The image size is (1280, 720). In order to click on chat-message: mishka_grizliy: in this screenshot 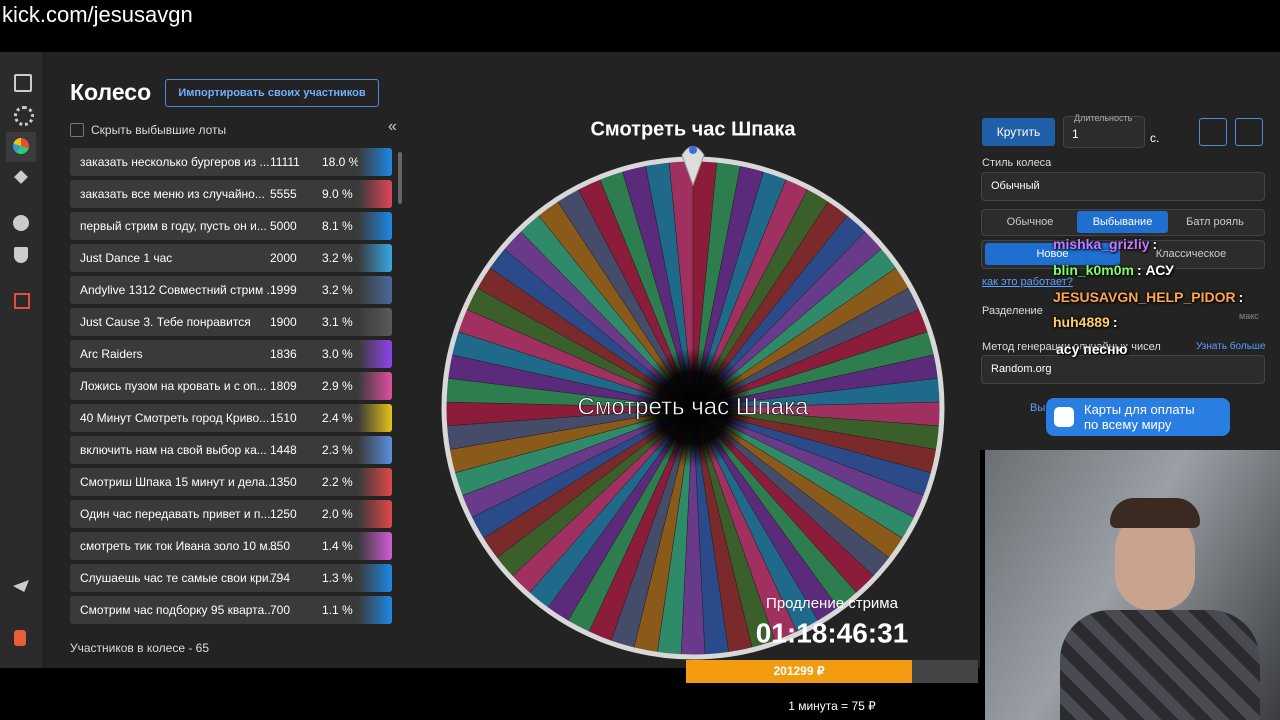, I will do `click(1105, 244)`.